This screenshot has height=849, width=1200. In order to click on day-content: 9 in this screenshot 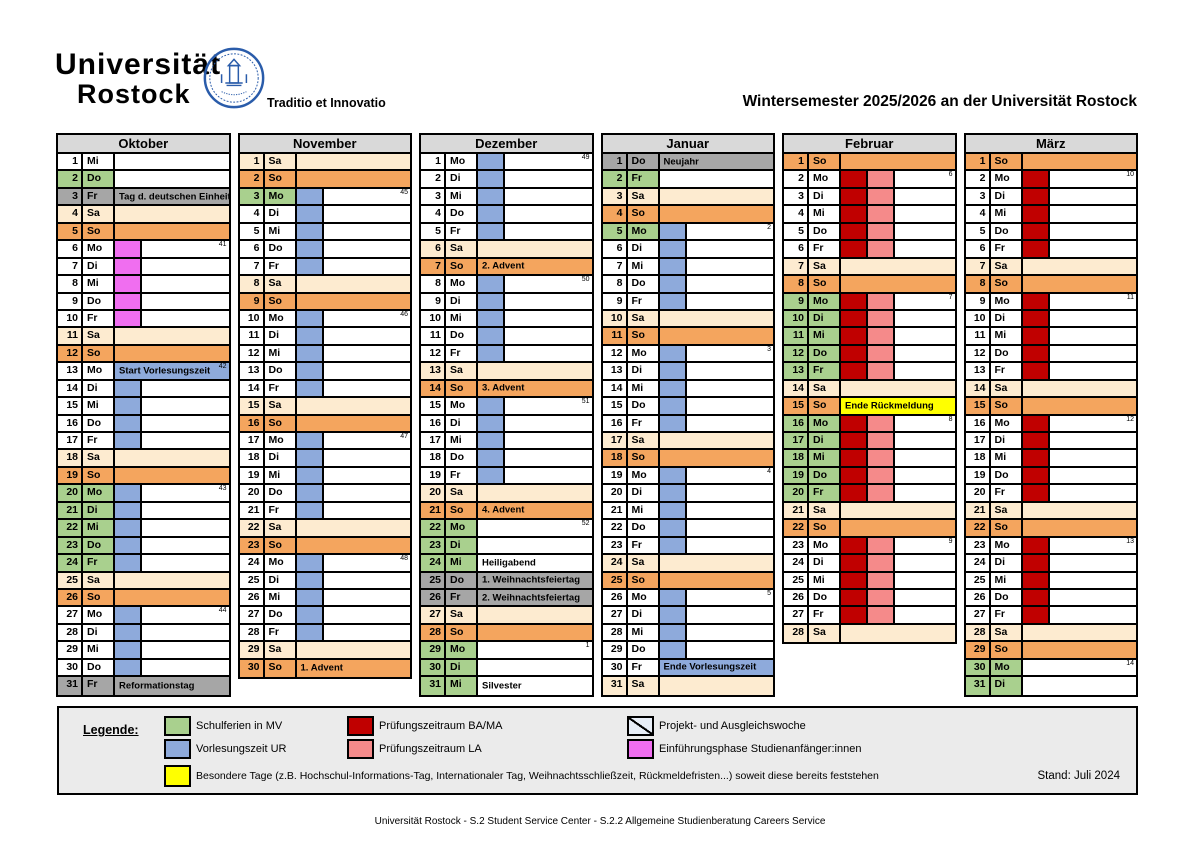, I will do `click(898, 545)`.